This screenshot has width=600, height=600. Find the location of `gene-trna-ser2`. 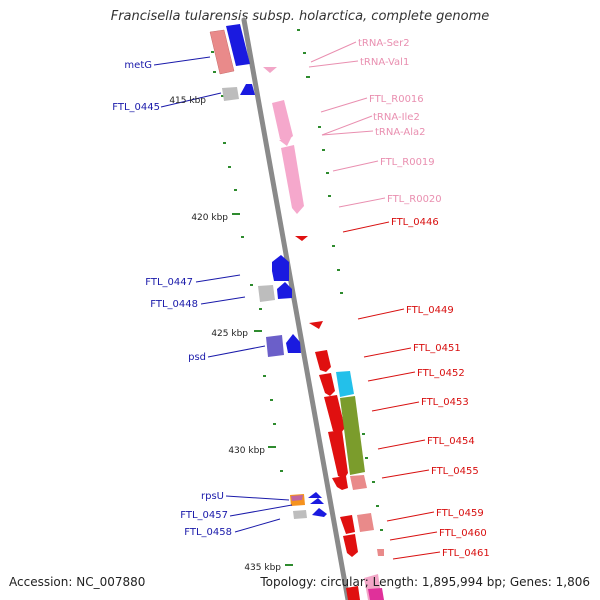

gene-trna-ser2 is located at coordinates (270, 70).